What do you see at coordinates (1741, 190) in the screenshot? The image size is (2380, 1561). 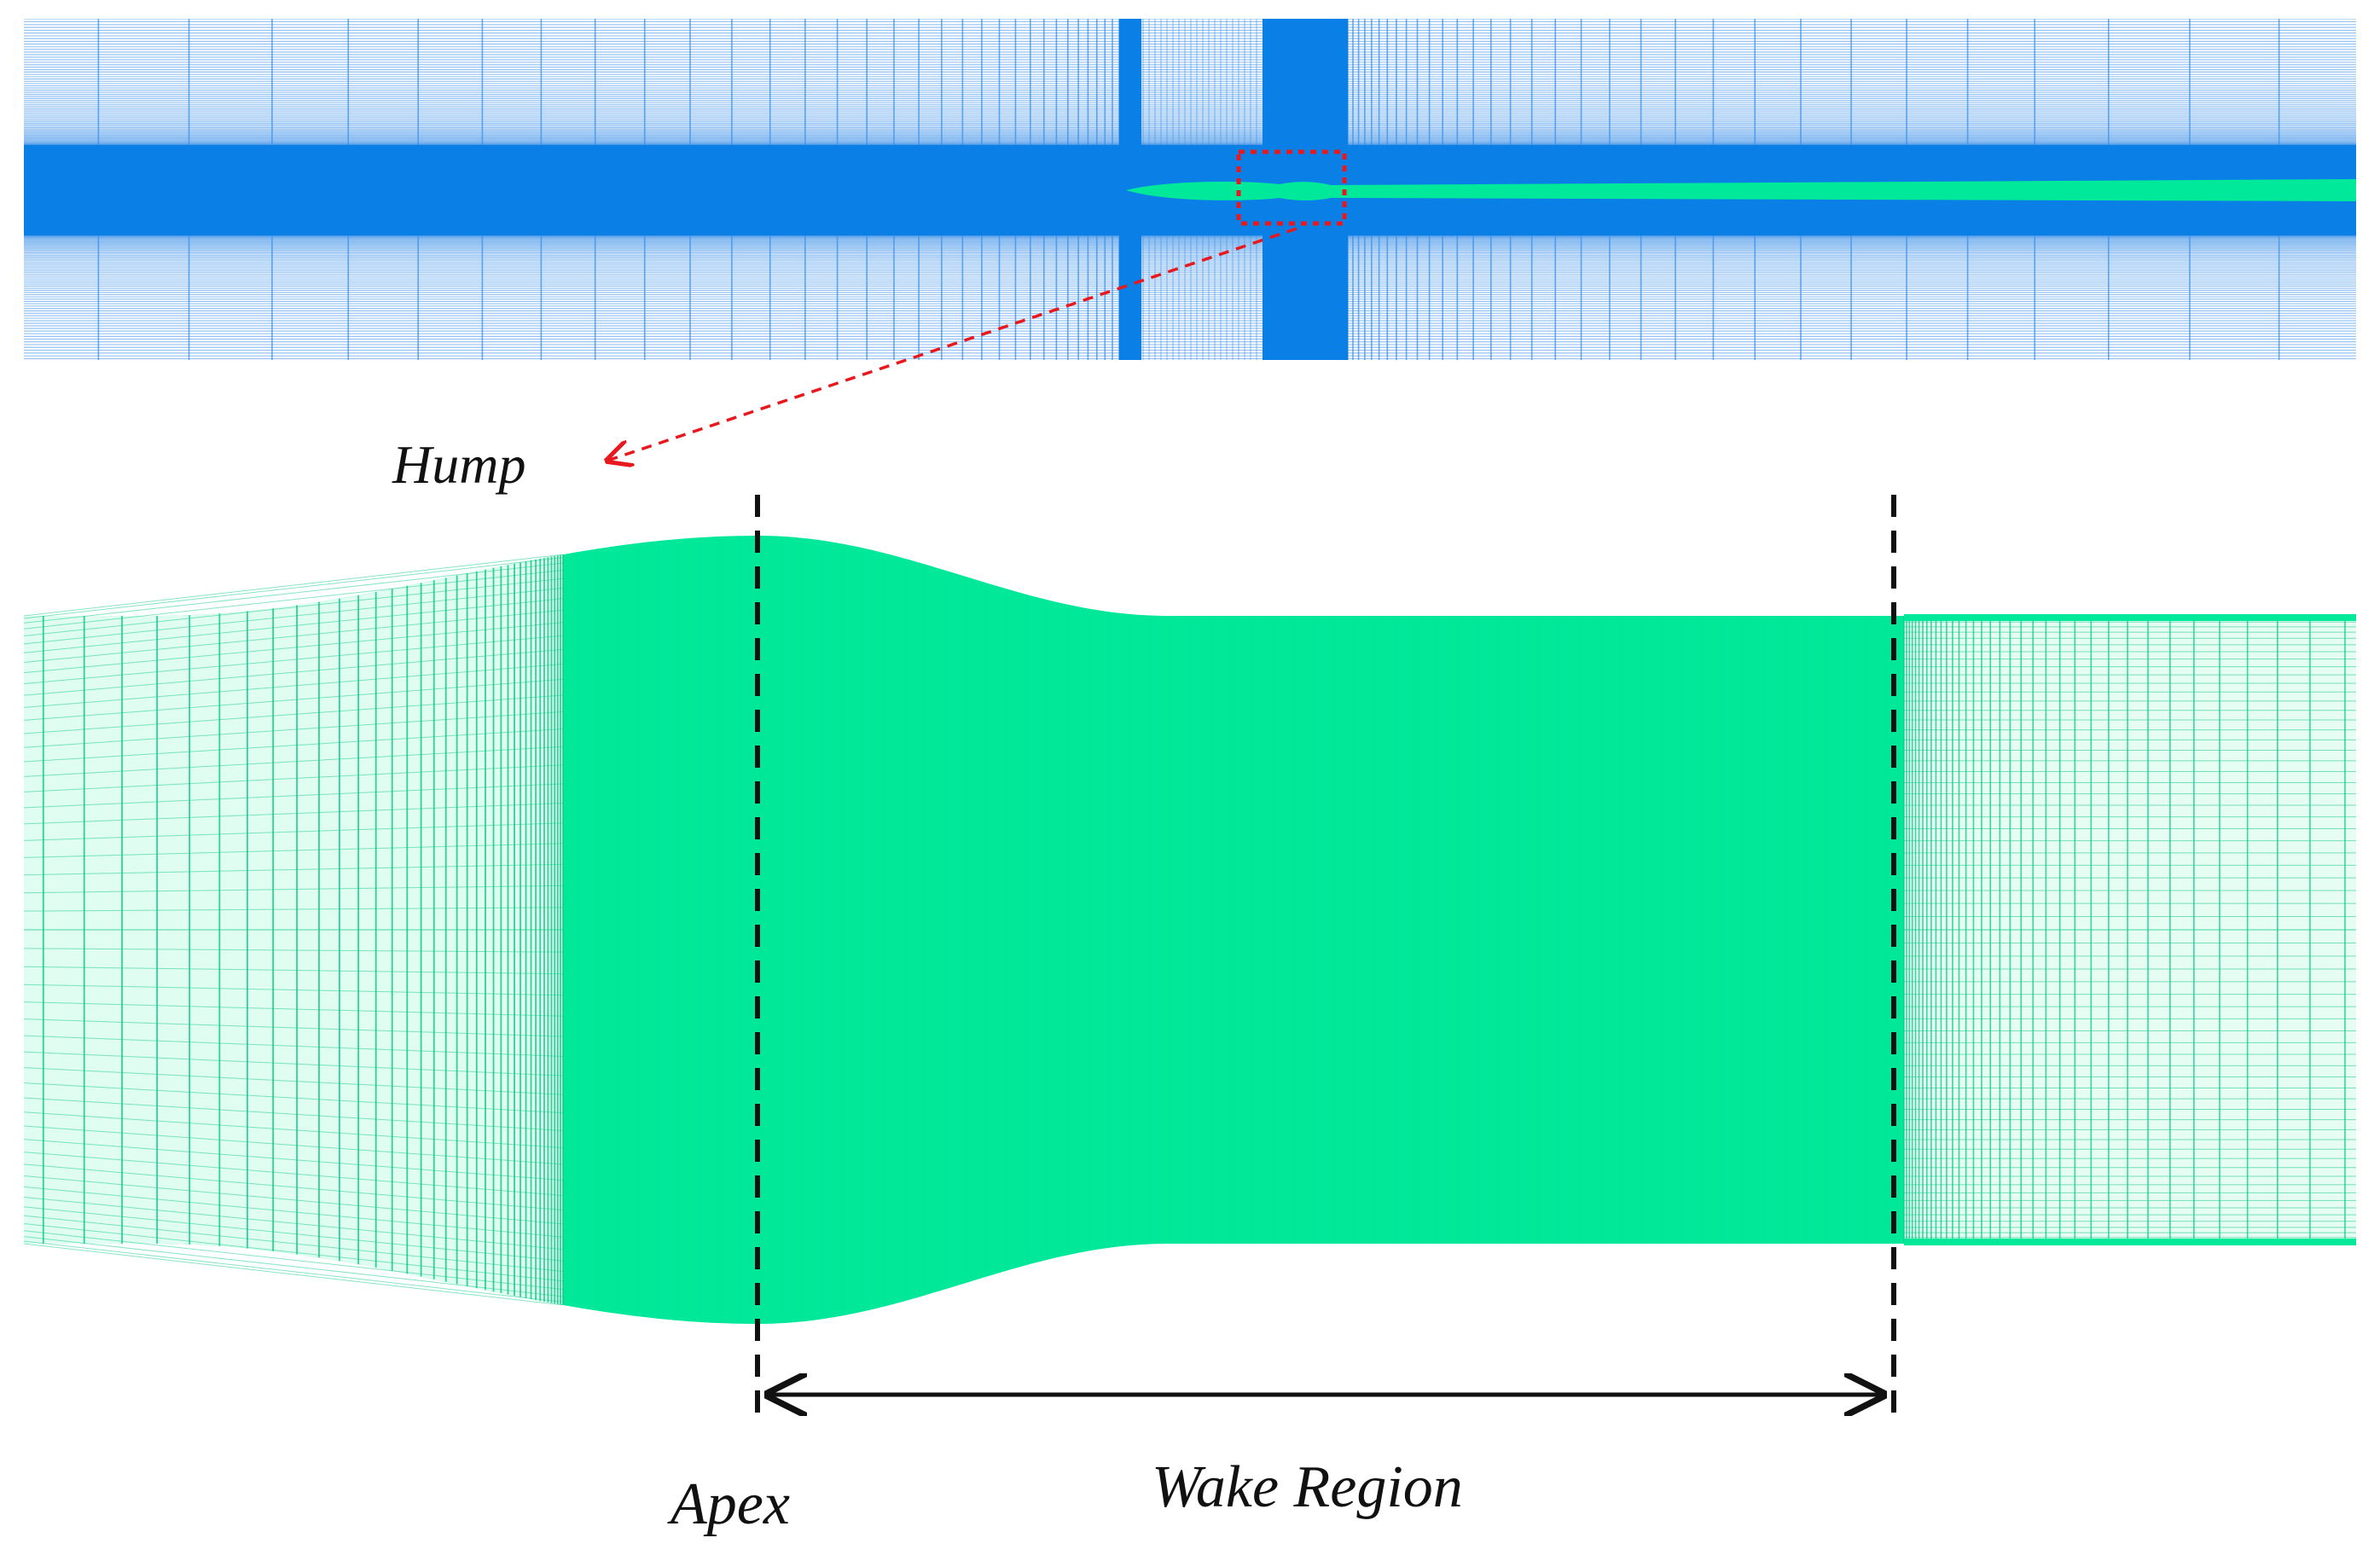 I see `overview-body-wake` at bounding box center [1741, 190].